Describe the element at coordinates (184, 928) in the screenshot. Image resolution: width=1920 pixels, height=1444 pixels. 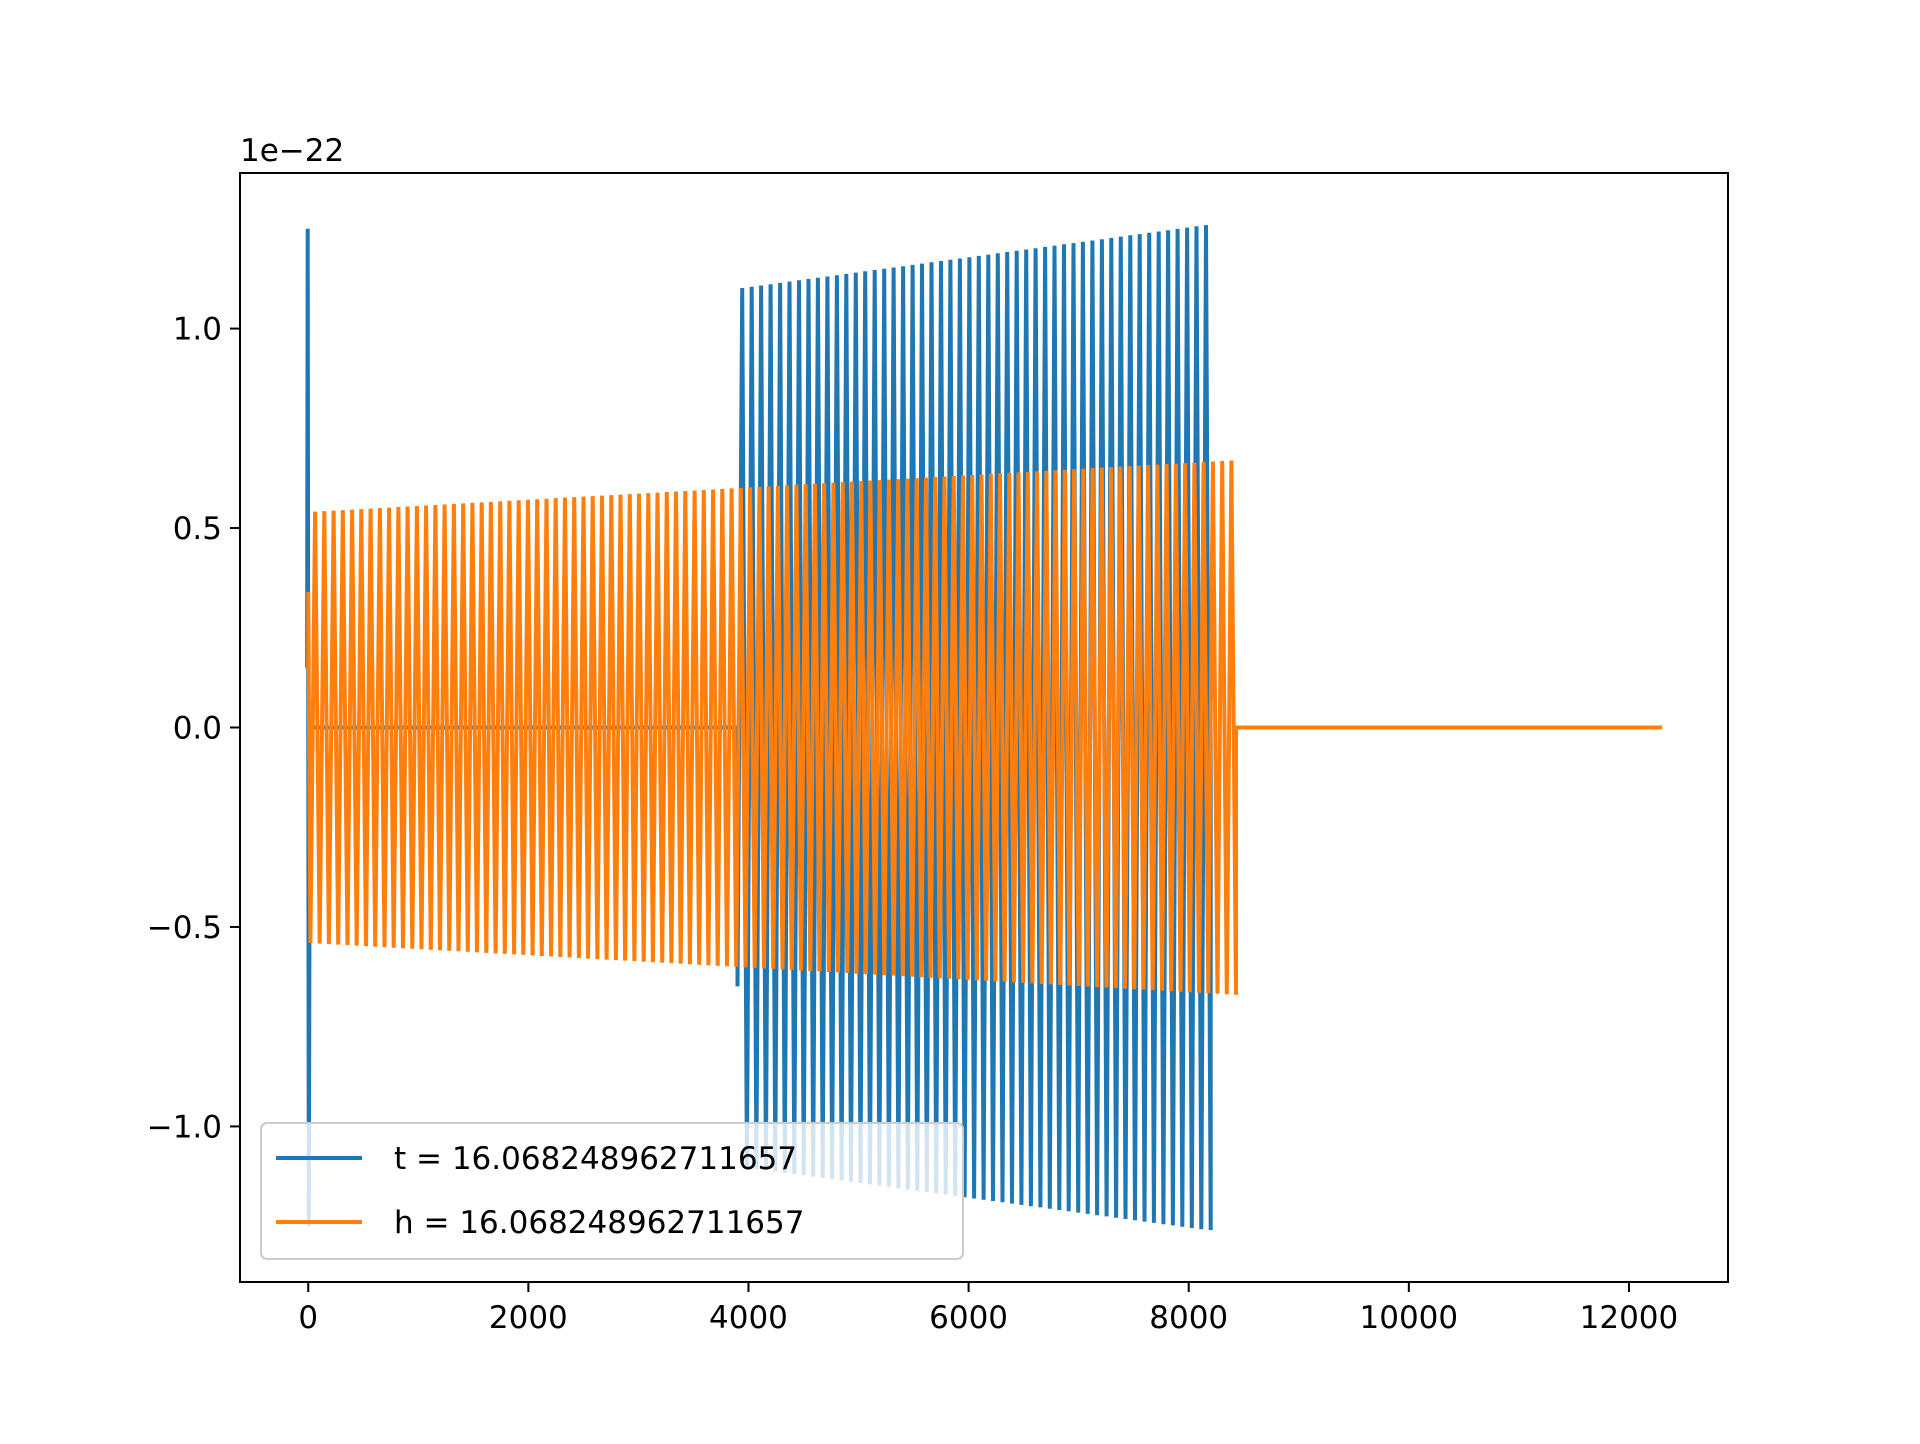
I see `y-tick-label: −0.5` at that location.